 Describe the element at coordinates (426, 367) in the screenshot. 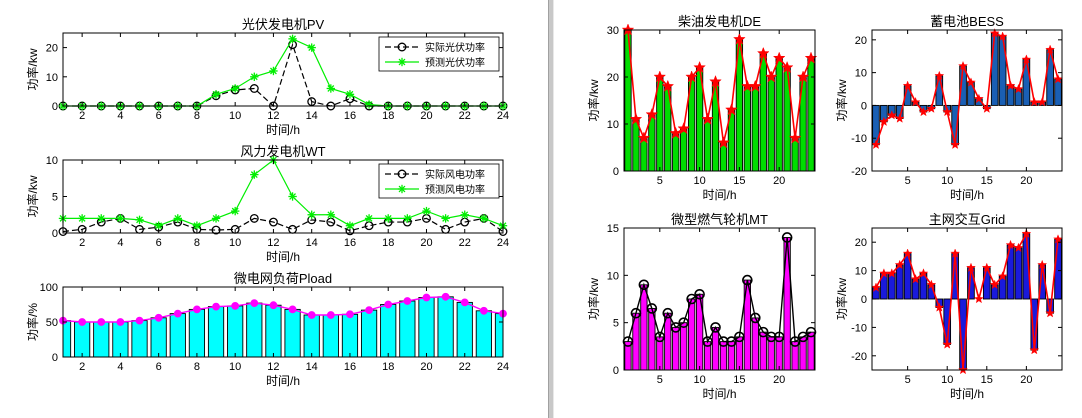

I see `pload-xtick-label: 20` at that location.